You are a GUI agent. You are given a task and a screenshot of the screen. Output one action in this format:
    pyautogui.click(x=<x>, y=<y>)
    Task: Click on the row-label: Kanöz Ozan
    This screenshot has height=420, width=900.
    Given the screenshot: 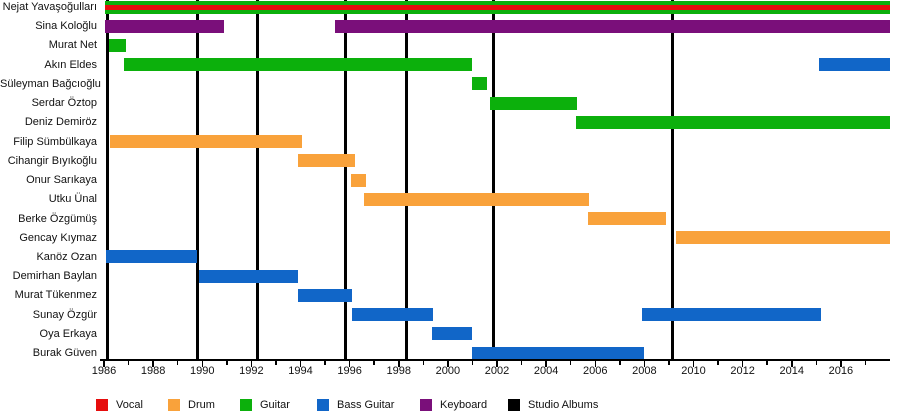 What is the action you would take?
    pyautogui.click(x=66, y=256)
    